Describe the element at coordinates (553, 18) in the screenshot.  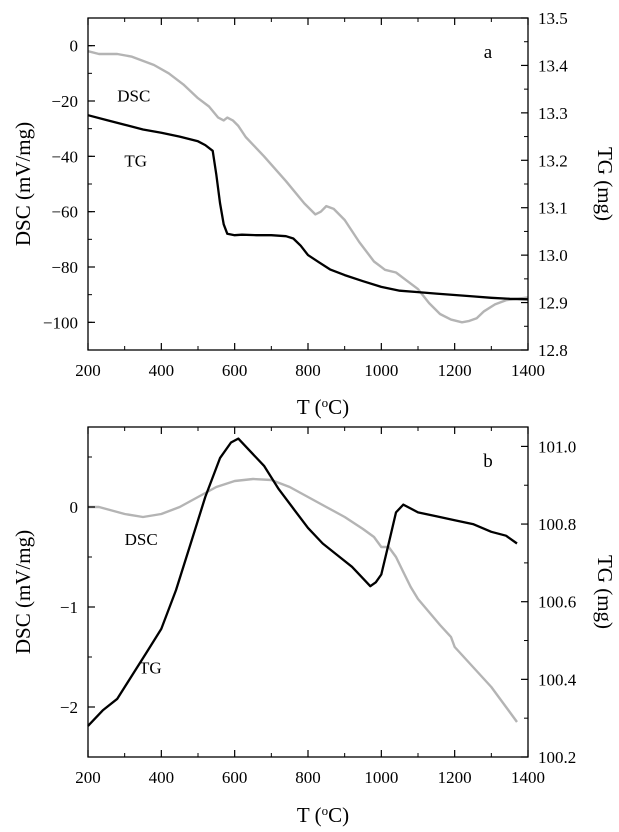
I see `y-right-tick-label: 13.5` at that location.